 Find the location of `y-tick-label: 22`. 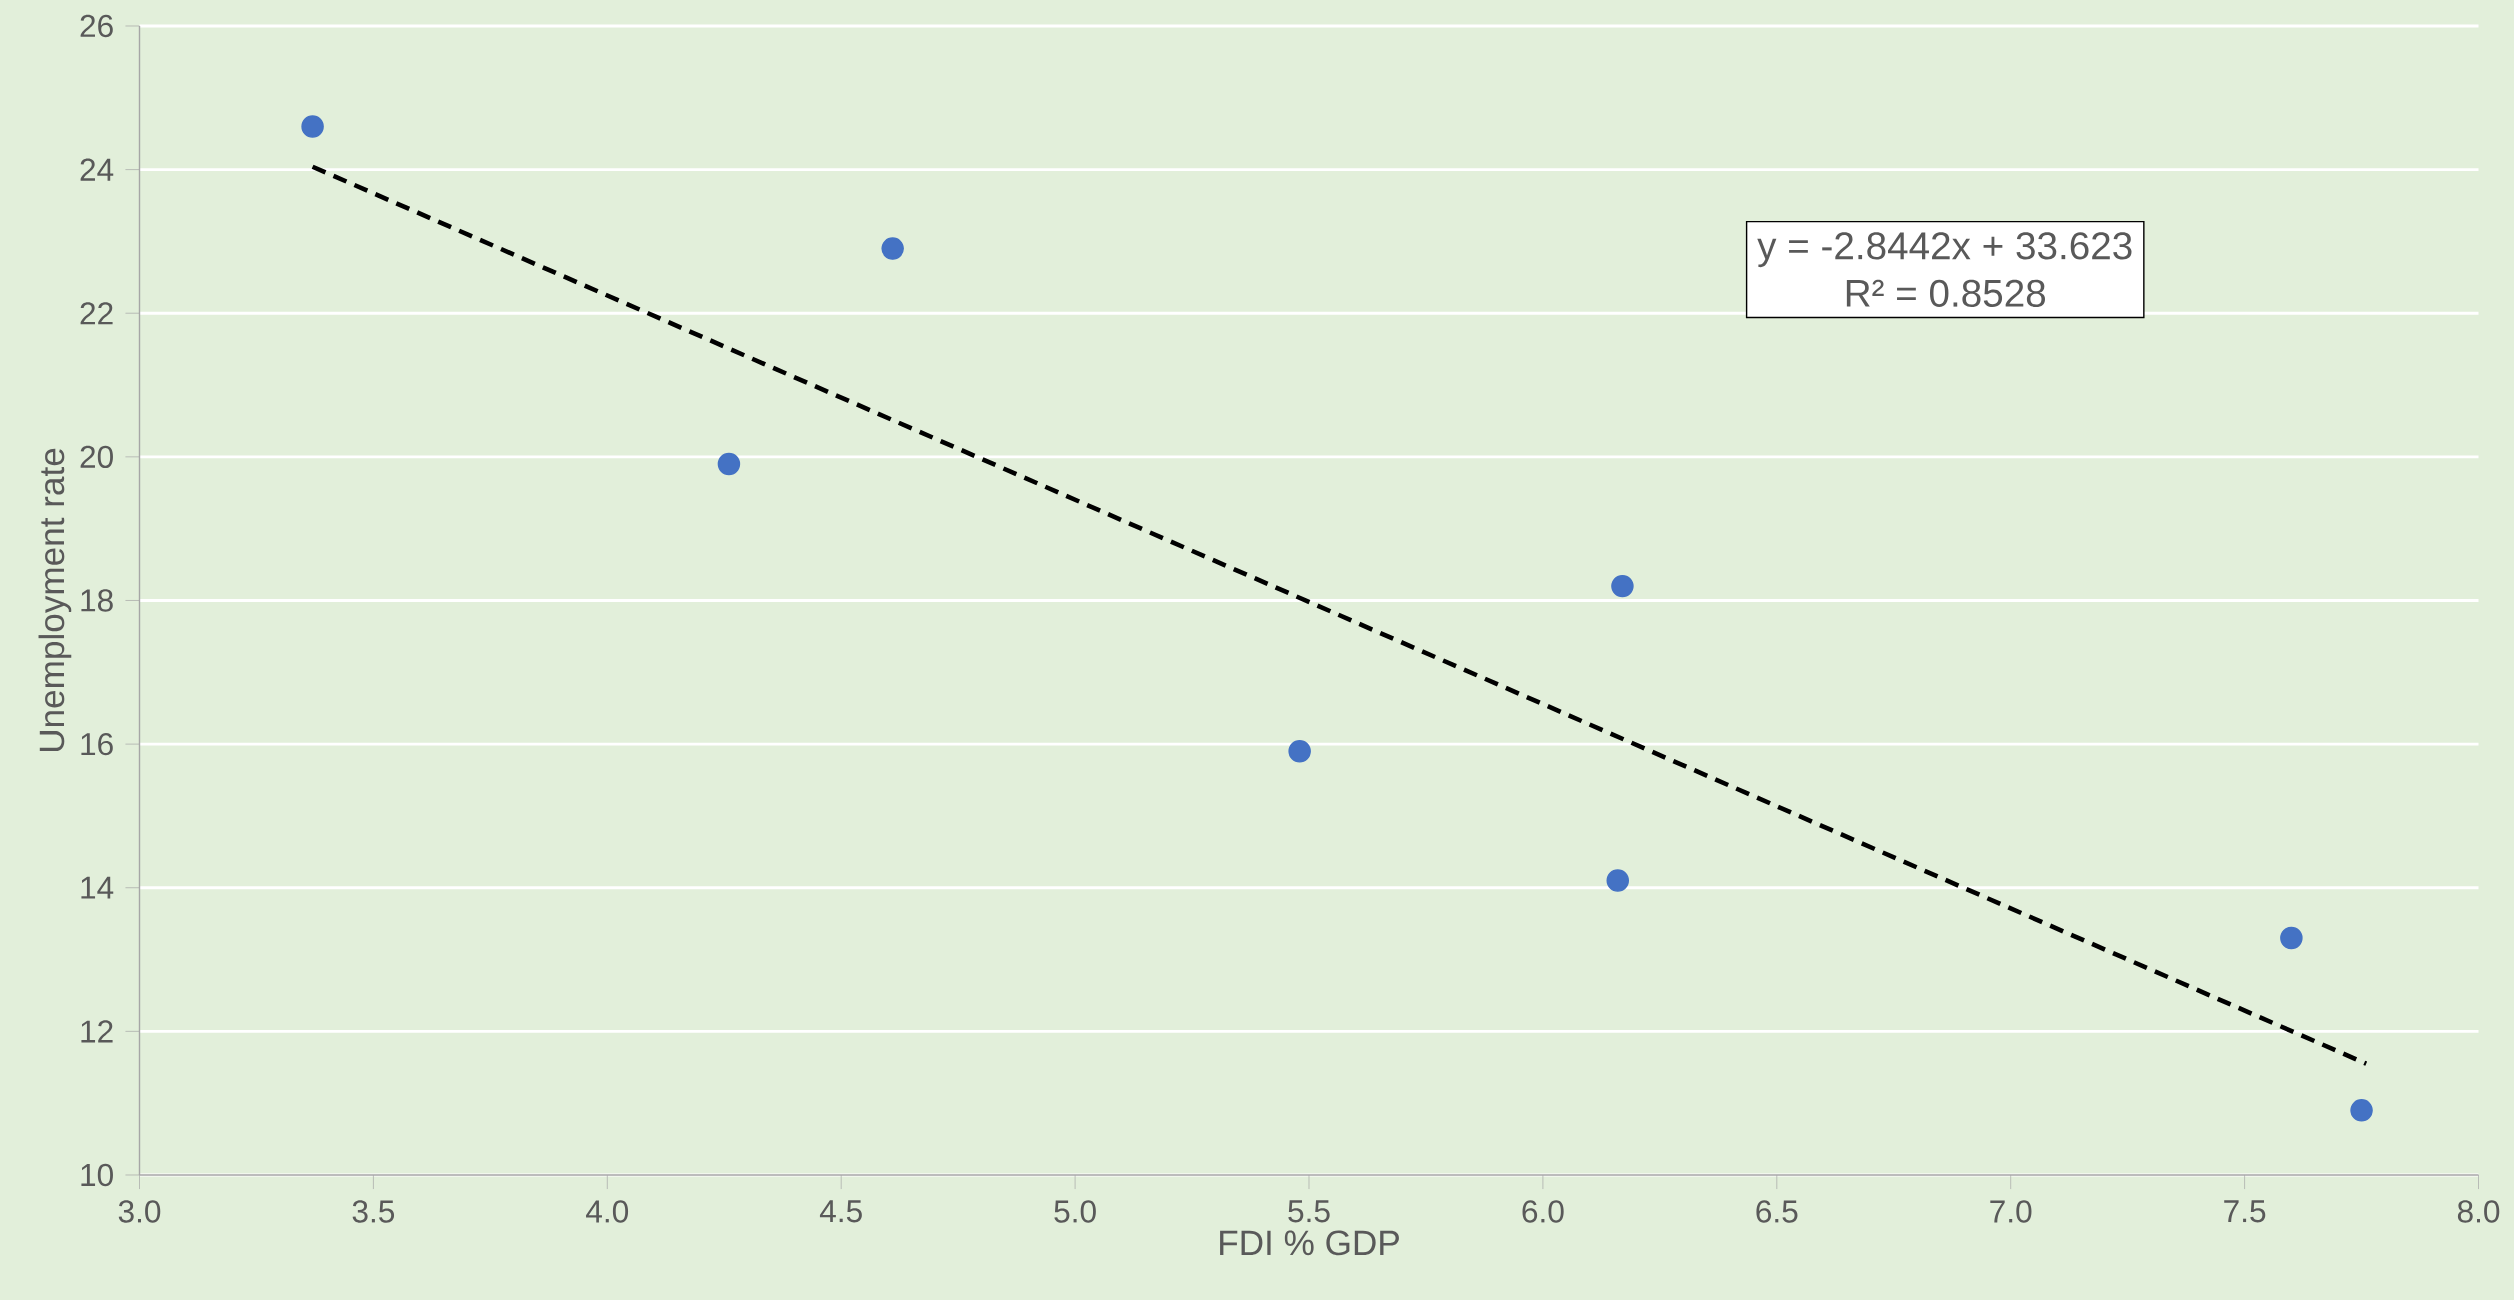

y-tick-label: 22 is located at coordinates (96, 313).